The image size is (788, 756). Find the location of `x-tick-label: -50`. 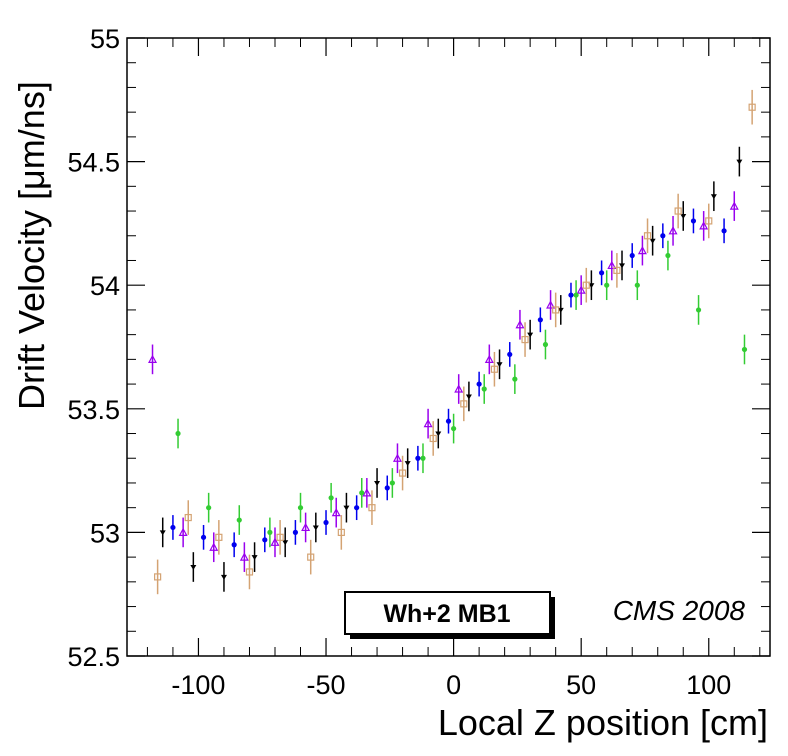

x-tick-label: -50 is located at coordinates (326, 685).